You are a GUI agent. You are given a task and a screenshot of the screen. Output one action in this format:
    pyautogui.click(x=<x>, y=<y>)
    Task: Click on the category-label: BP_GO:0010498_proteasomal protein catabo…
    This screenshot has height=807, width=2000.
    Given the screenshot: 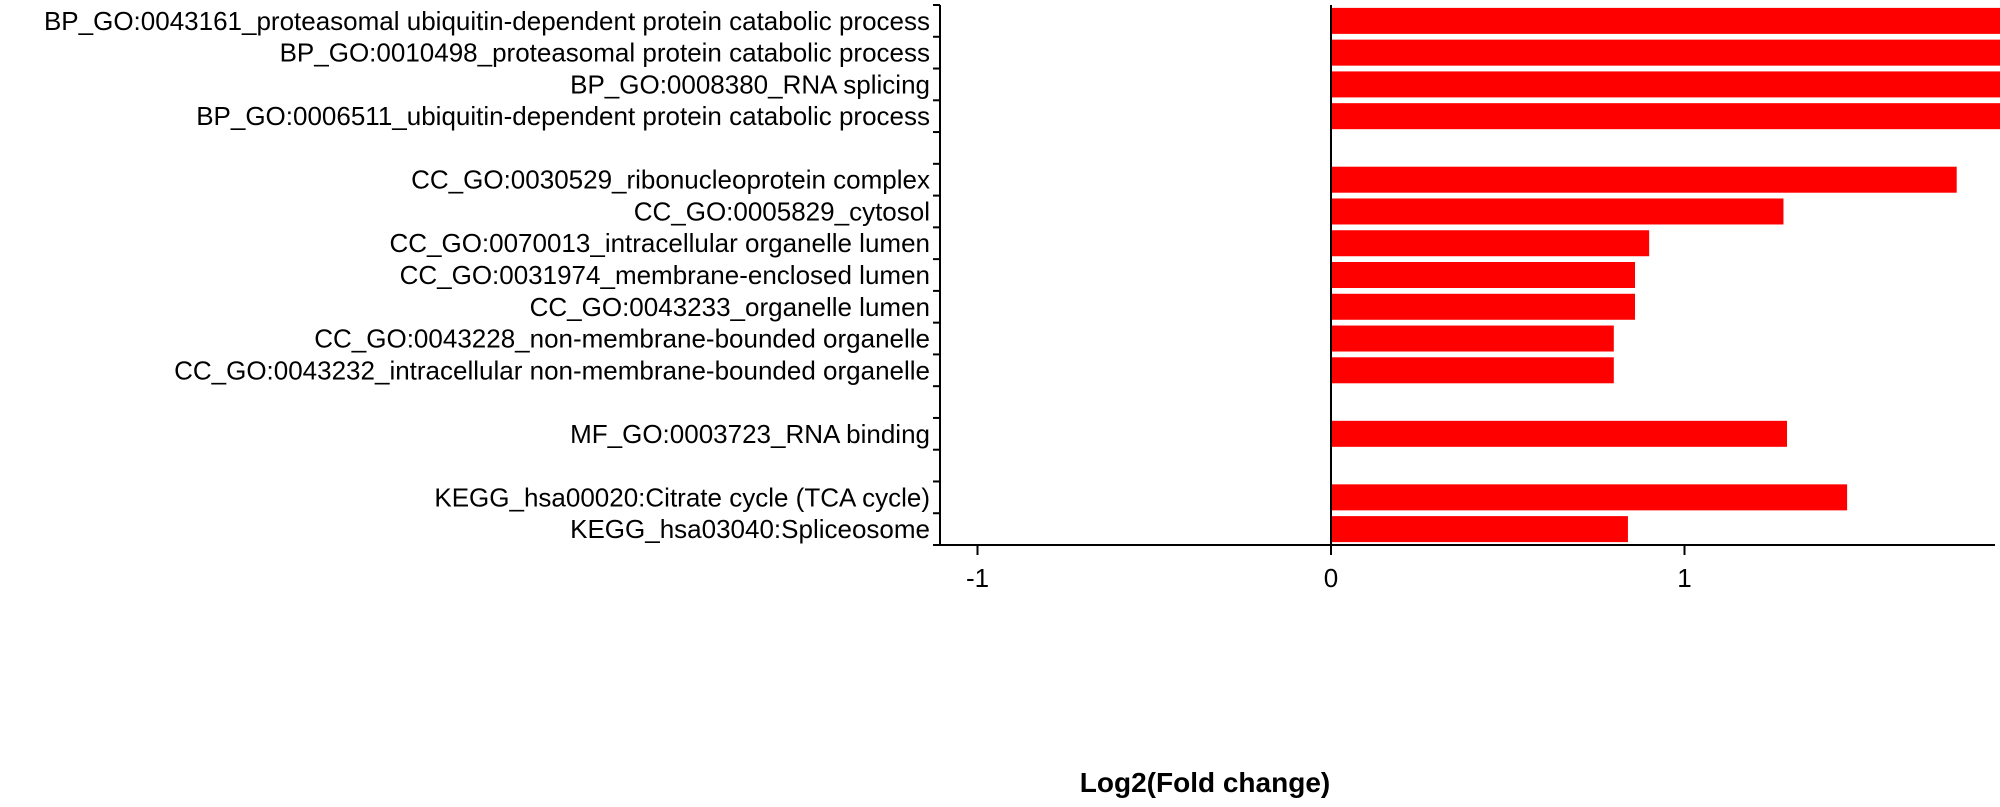 What is the action you would take?
    pyautogui.click(x=605, y=53)
    